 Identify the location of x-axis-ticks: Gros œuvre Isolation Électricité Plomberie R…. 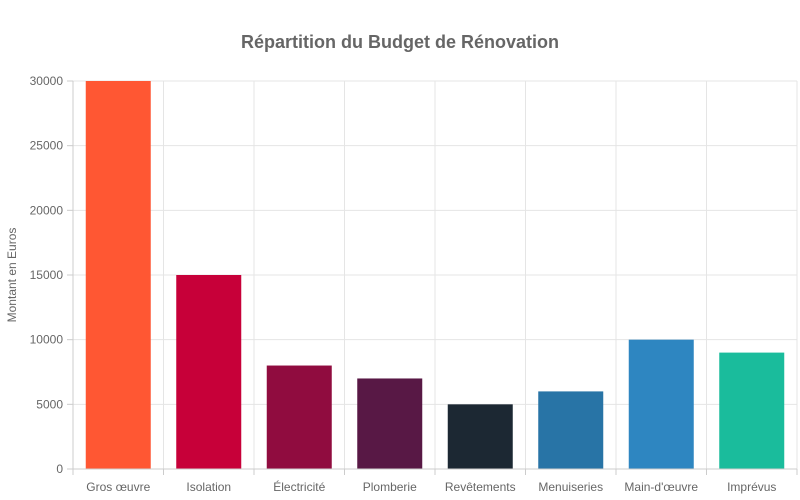
(435, 481).